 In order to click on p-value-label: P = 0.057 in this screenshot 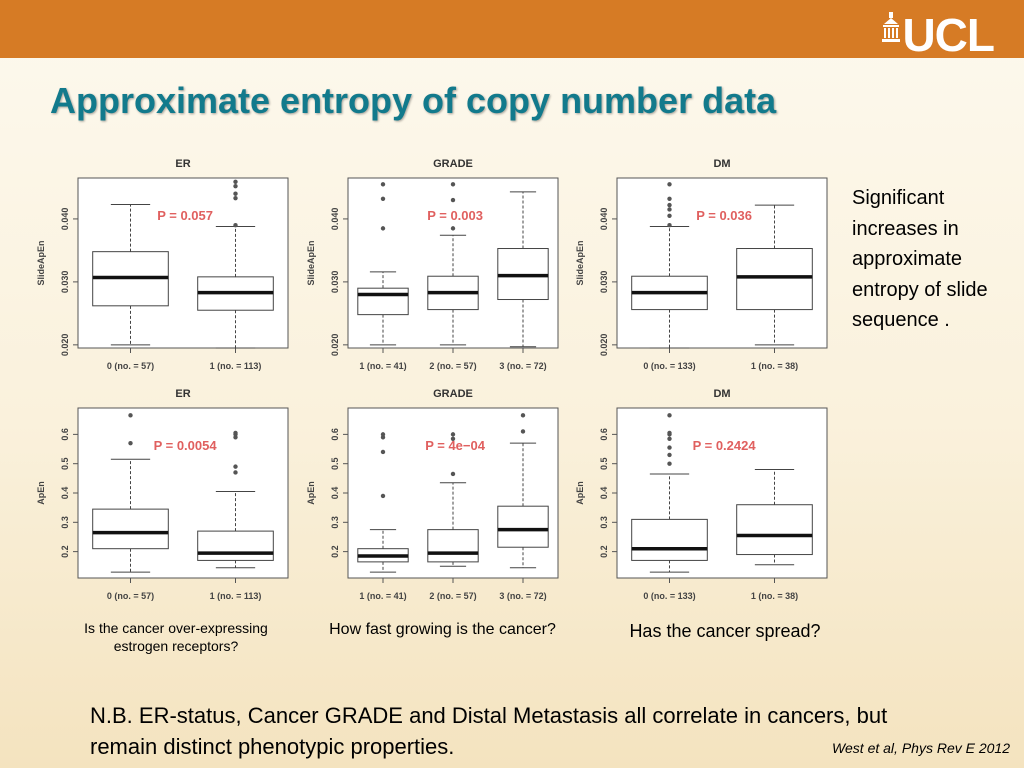, I will do `click(185, 215)`.